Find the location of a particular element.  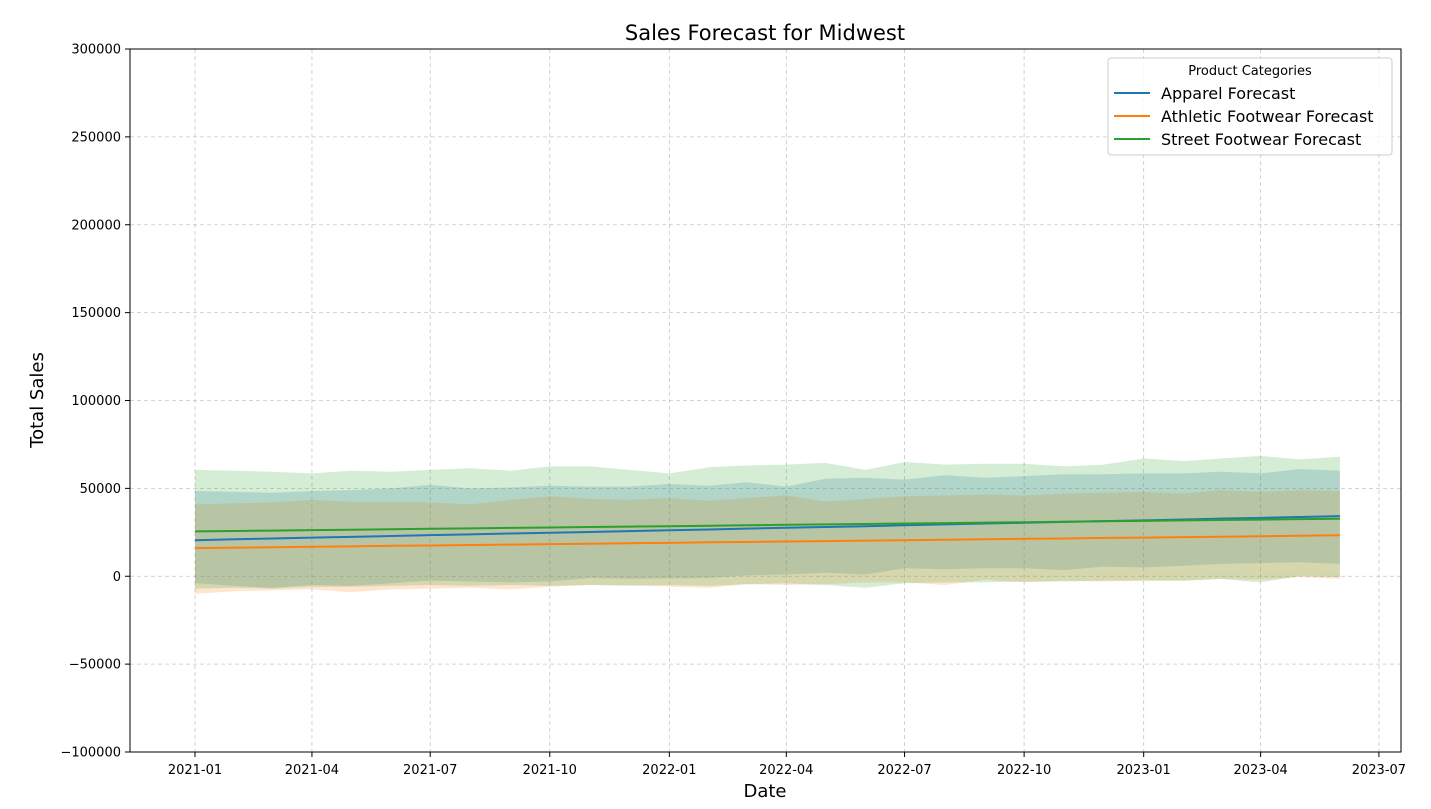

forecast-lines is located at coordinates (767, 532).